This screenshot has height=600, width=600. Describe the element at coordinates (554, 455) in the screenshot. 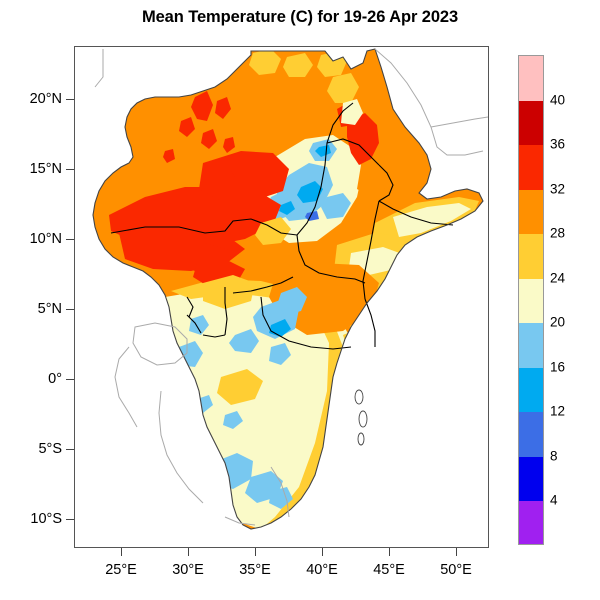

I see `colorbar-tick-label: 8` at that location.